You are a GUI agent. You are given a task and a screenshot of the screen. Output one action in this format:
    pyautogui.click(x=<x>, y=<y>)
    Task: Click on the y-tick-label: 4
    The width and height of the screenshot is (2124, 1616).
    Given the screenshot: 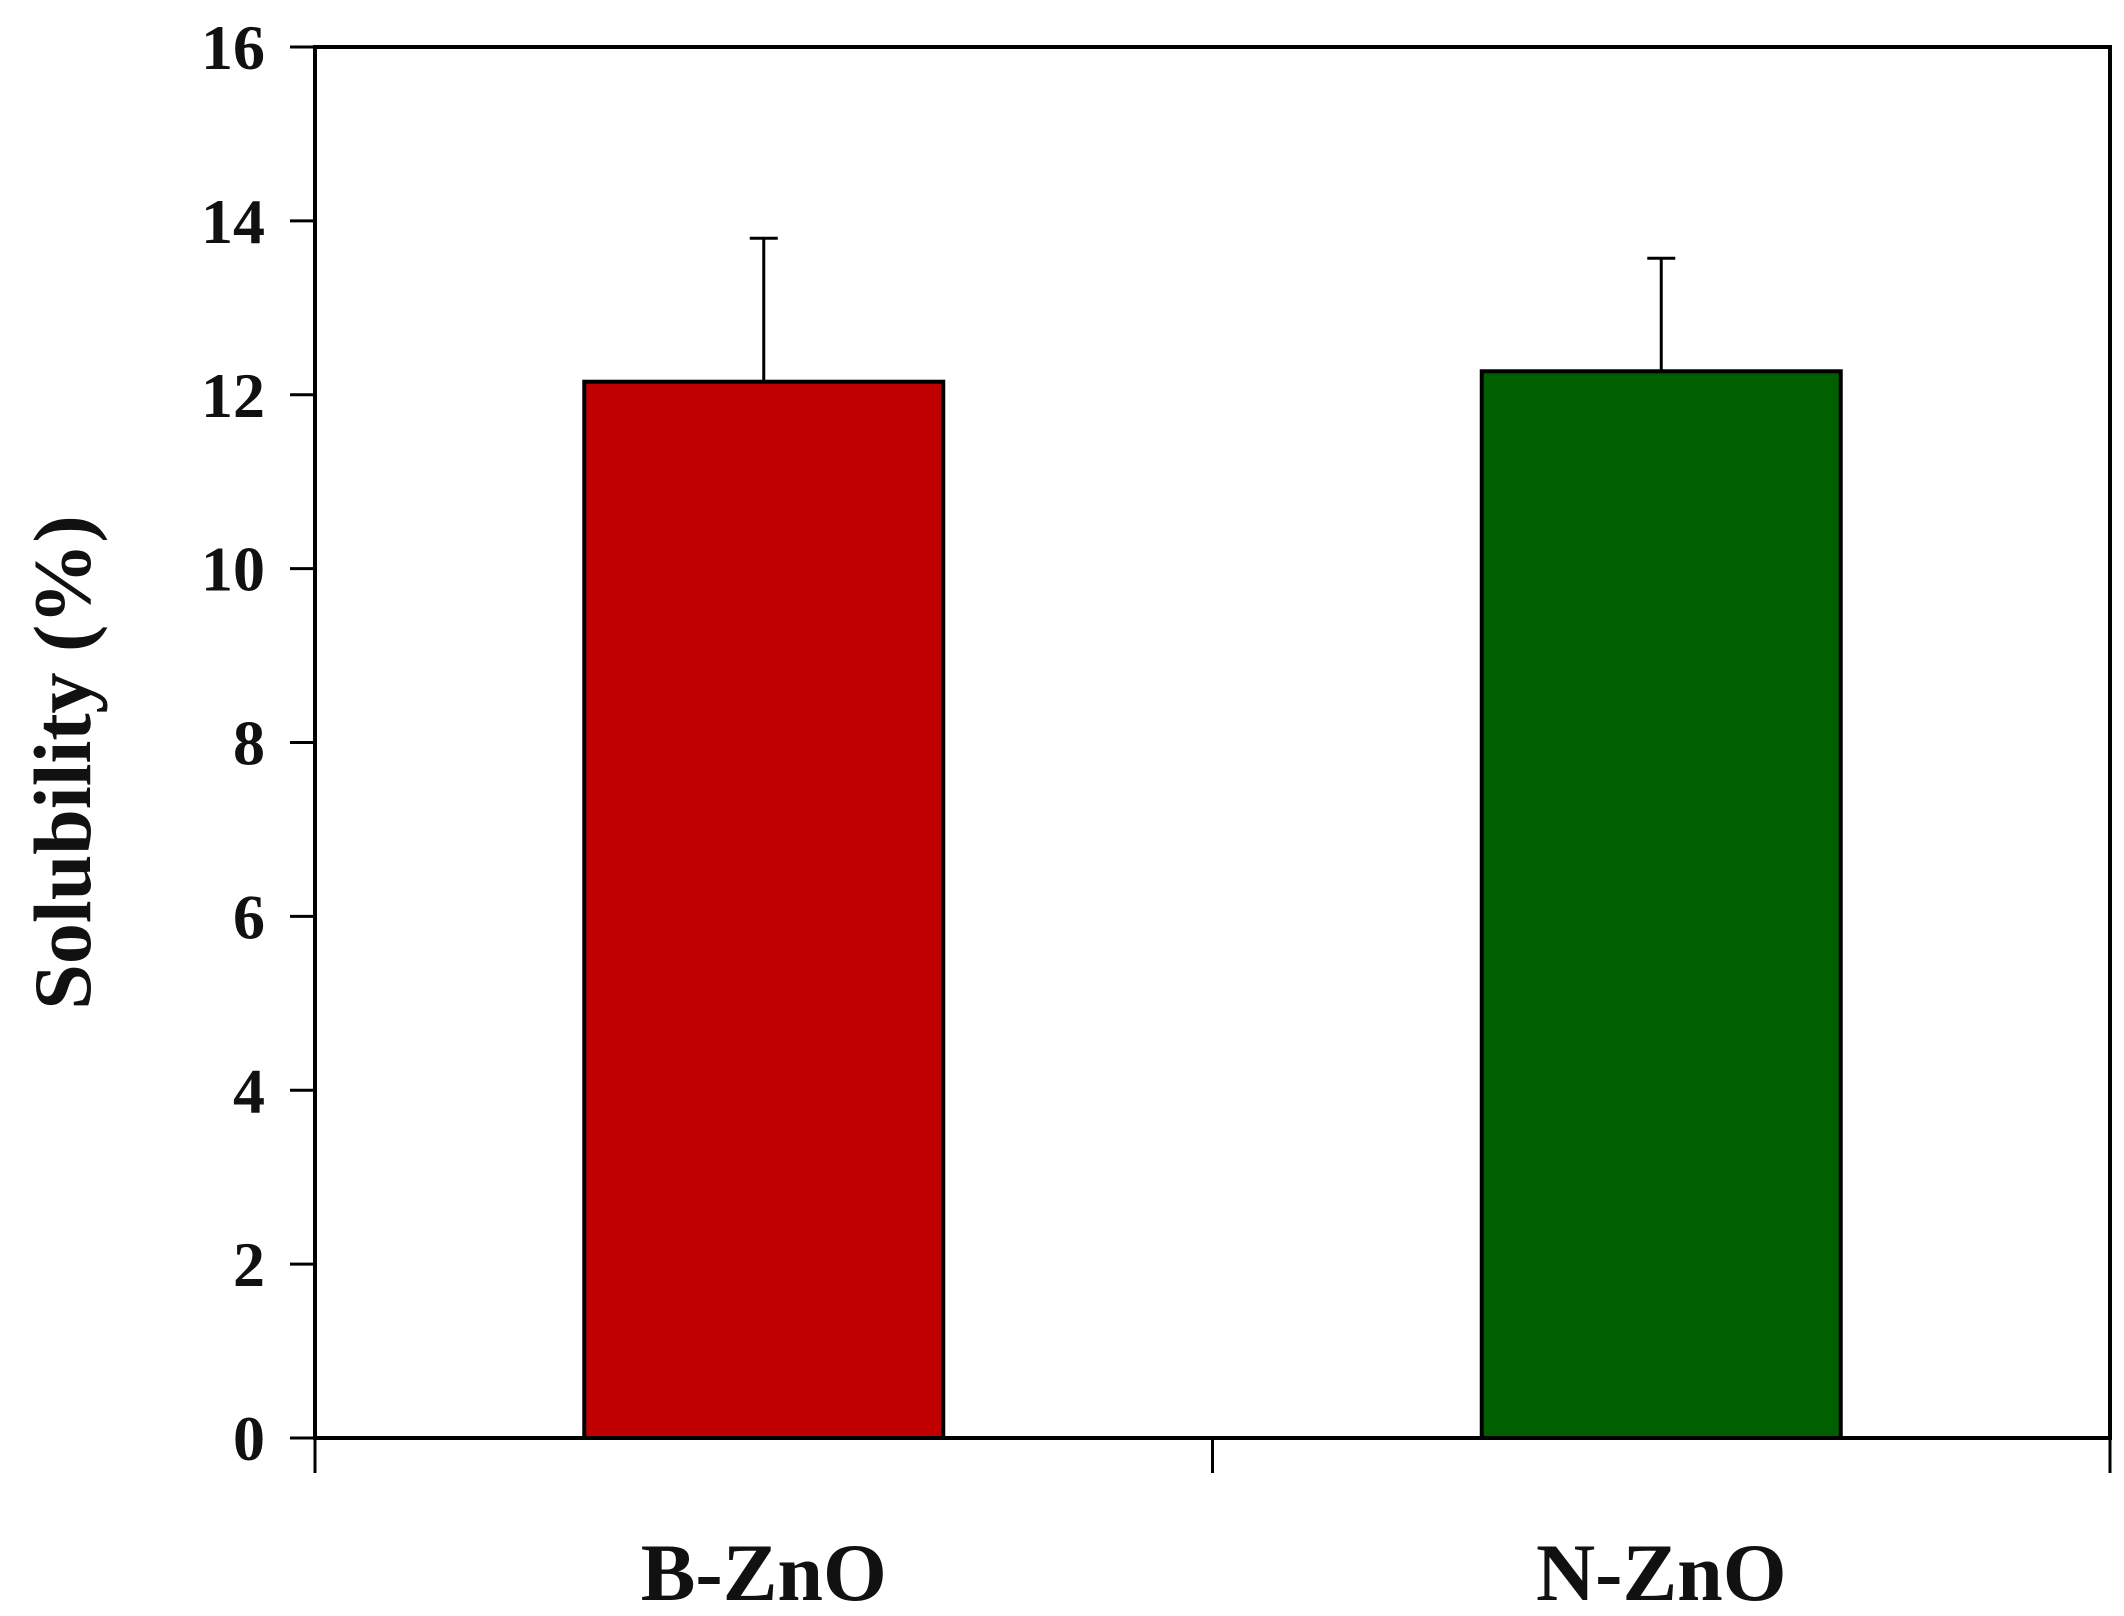 What is the action you would take?
    pyautogui.click(x=249, y=1090)
    